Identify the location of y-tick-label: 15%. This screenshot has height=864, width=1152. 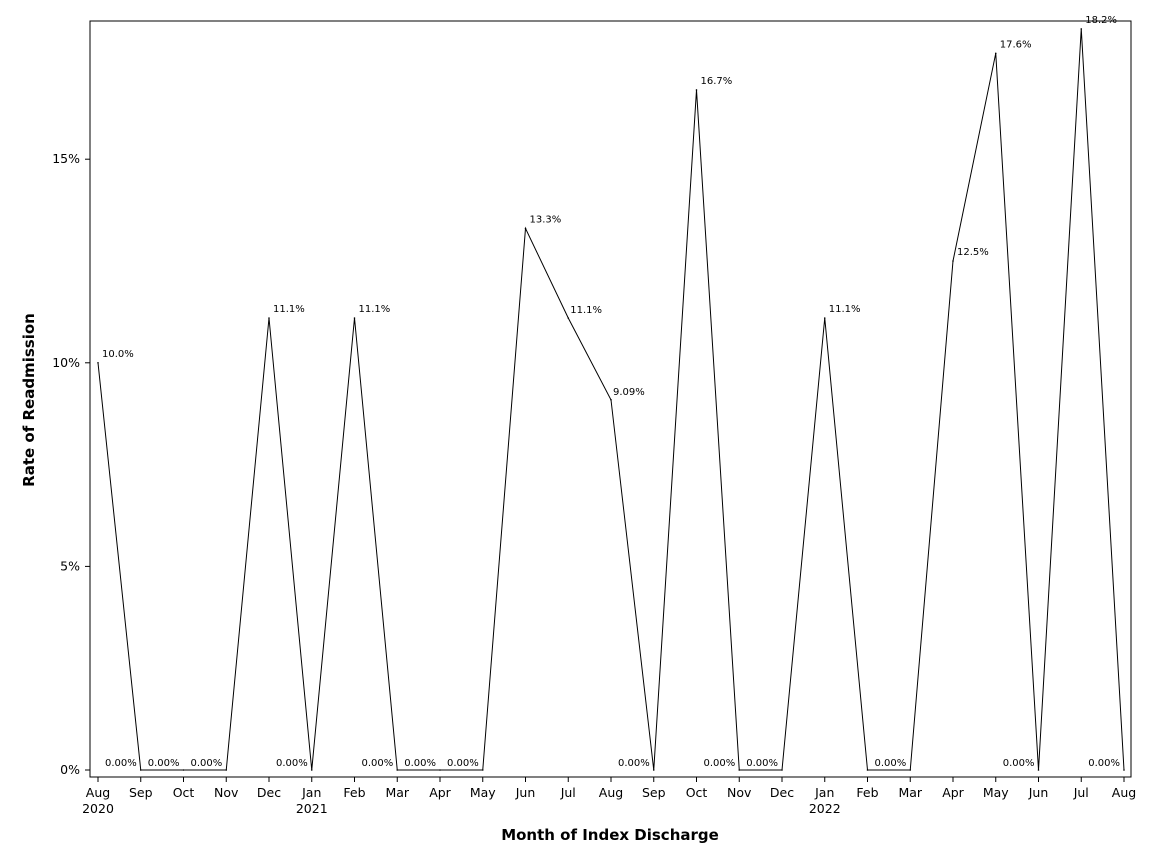
(66, 158).